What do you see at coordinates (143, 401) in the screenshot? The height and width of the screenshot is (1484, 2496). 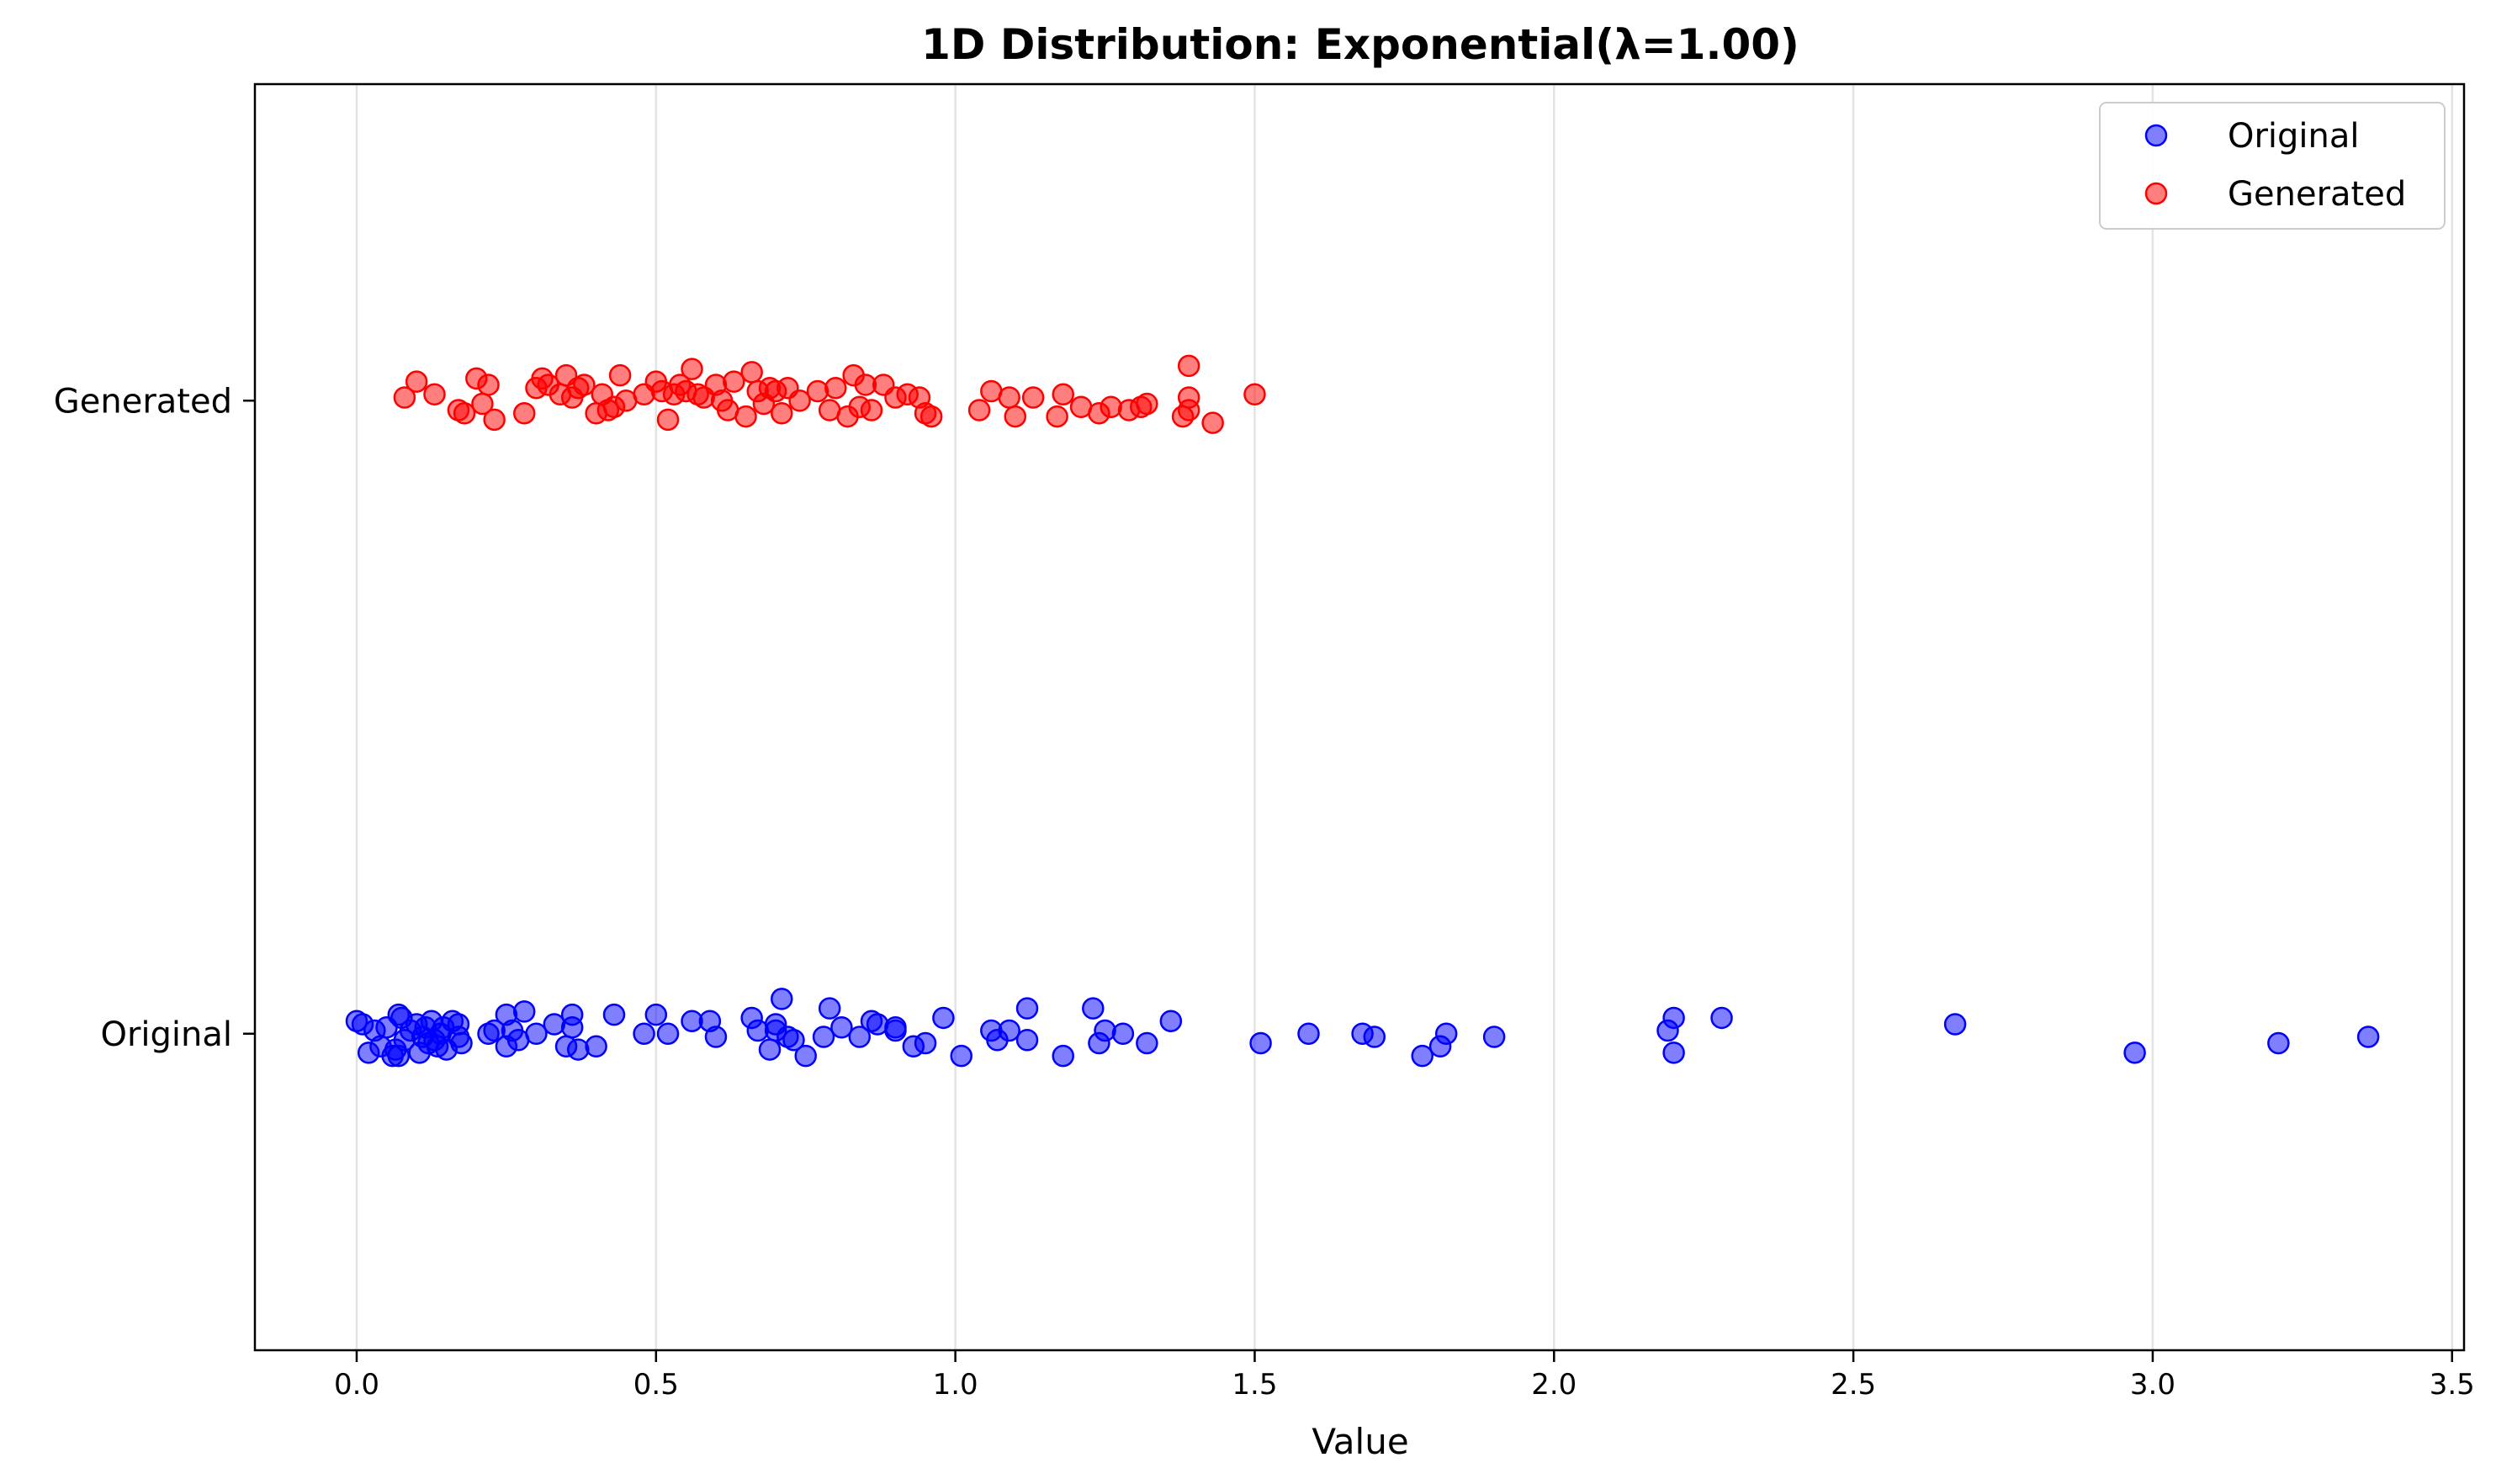 I see `y-tick-label: Generated` at bounding box center [143, 401].